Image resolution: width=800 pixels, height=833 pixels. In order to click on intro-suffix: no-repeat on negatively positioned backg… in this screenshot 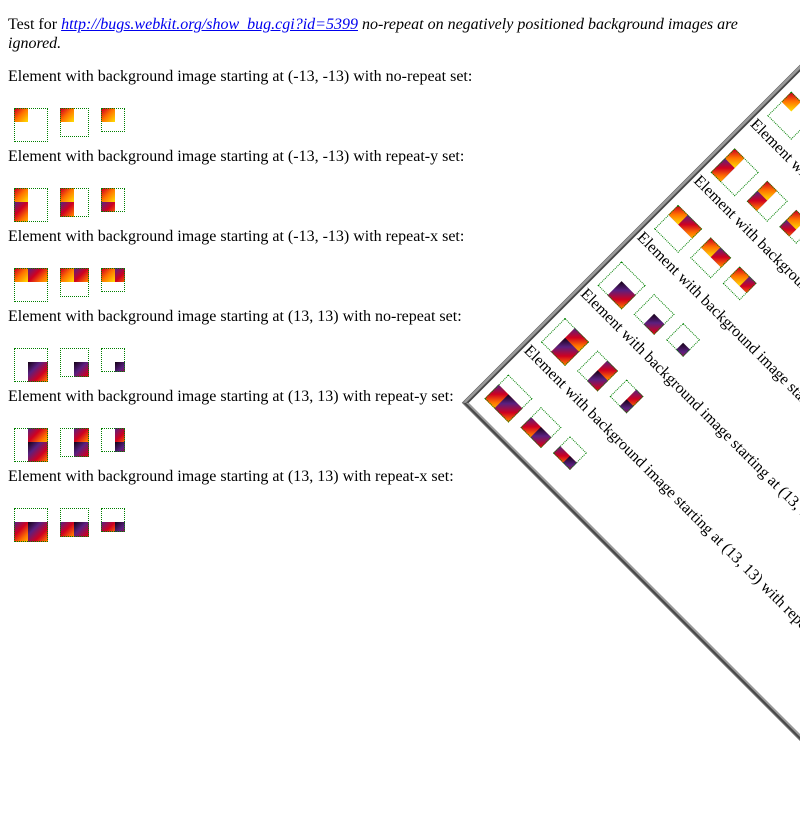, I will do `click(373, 34)`.